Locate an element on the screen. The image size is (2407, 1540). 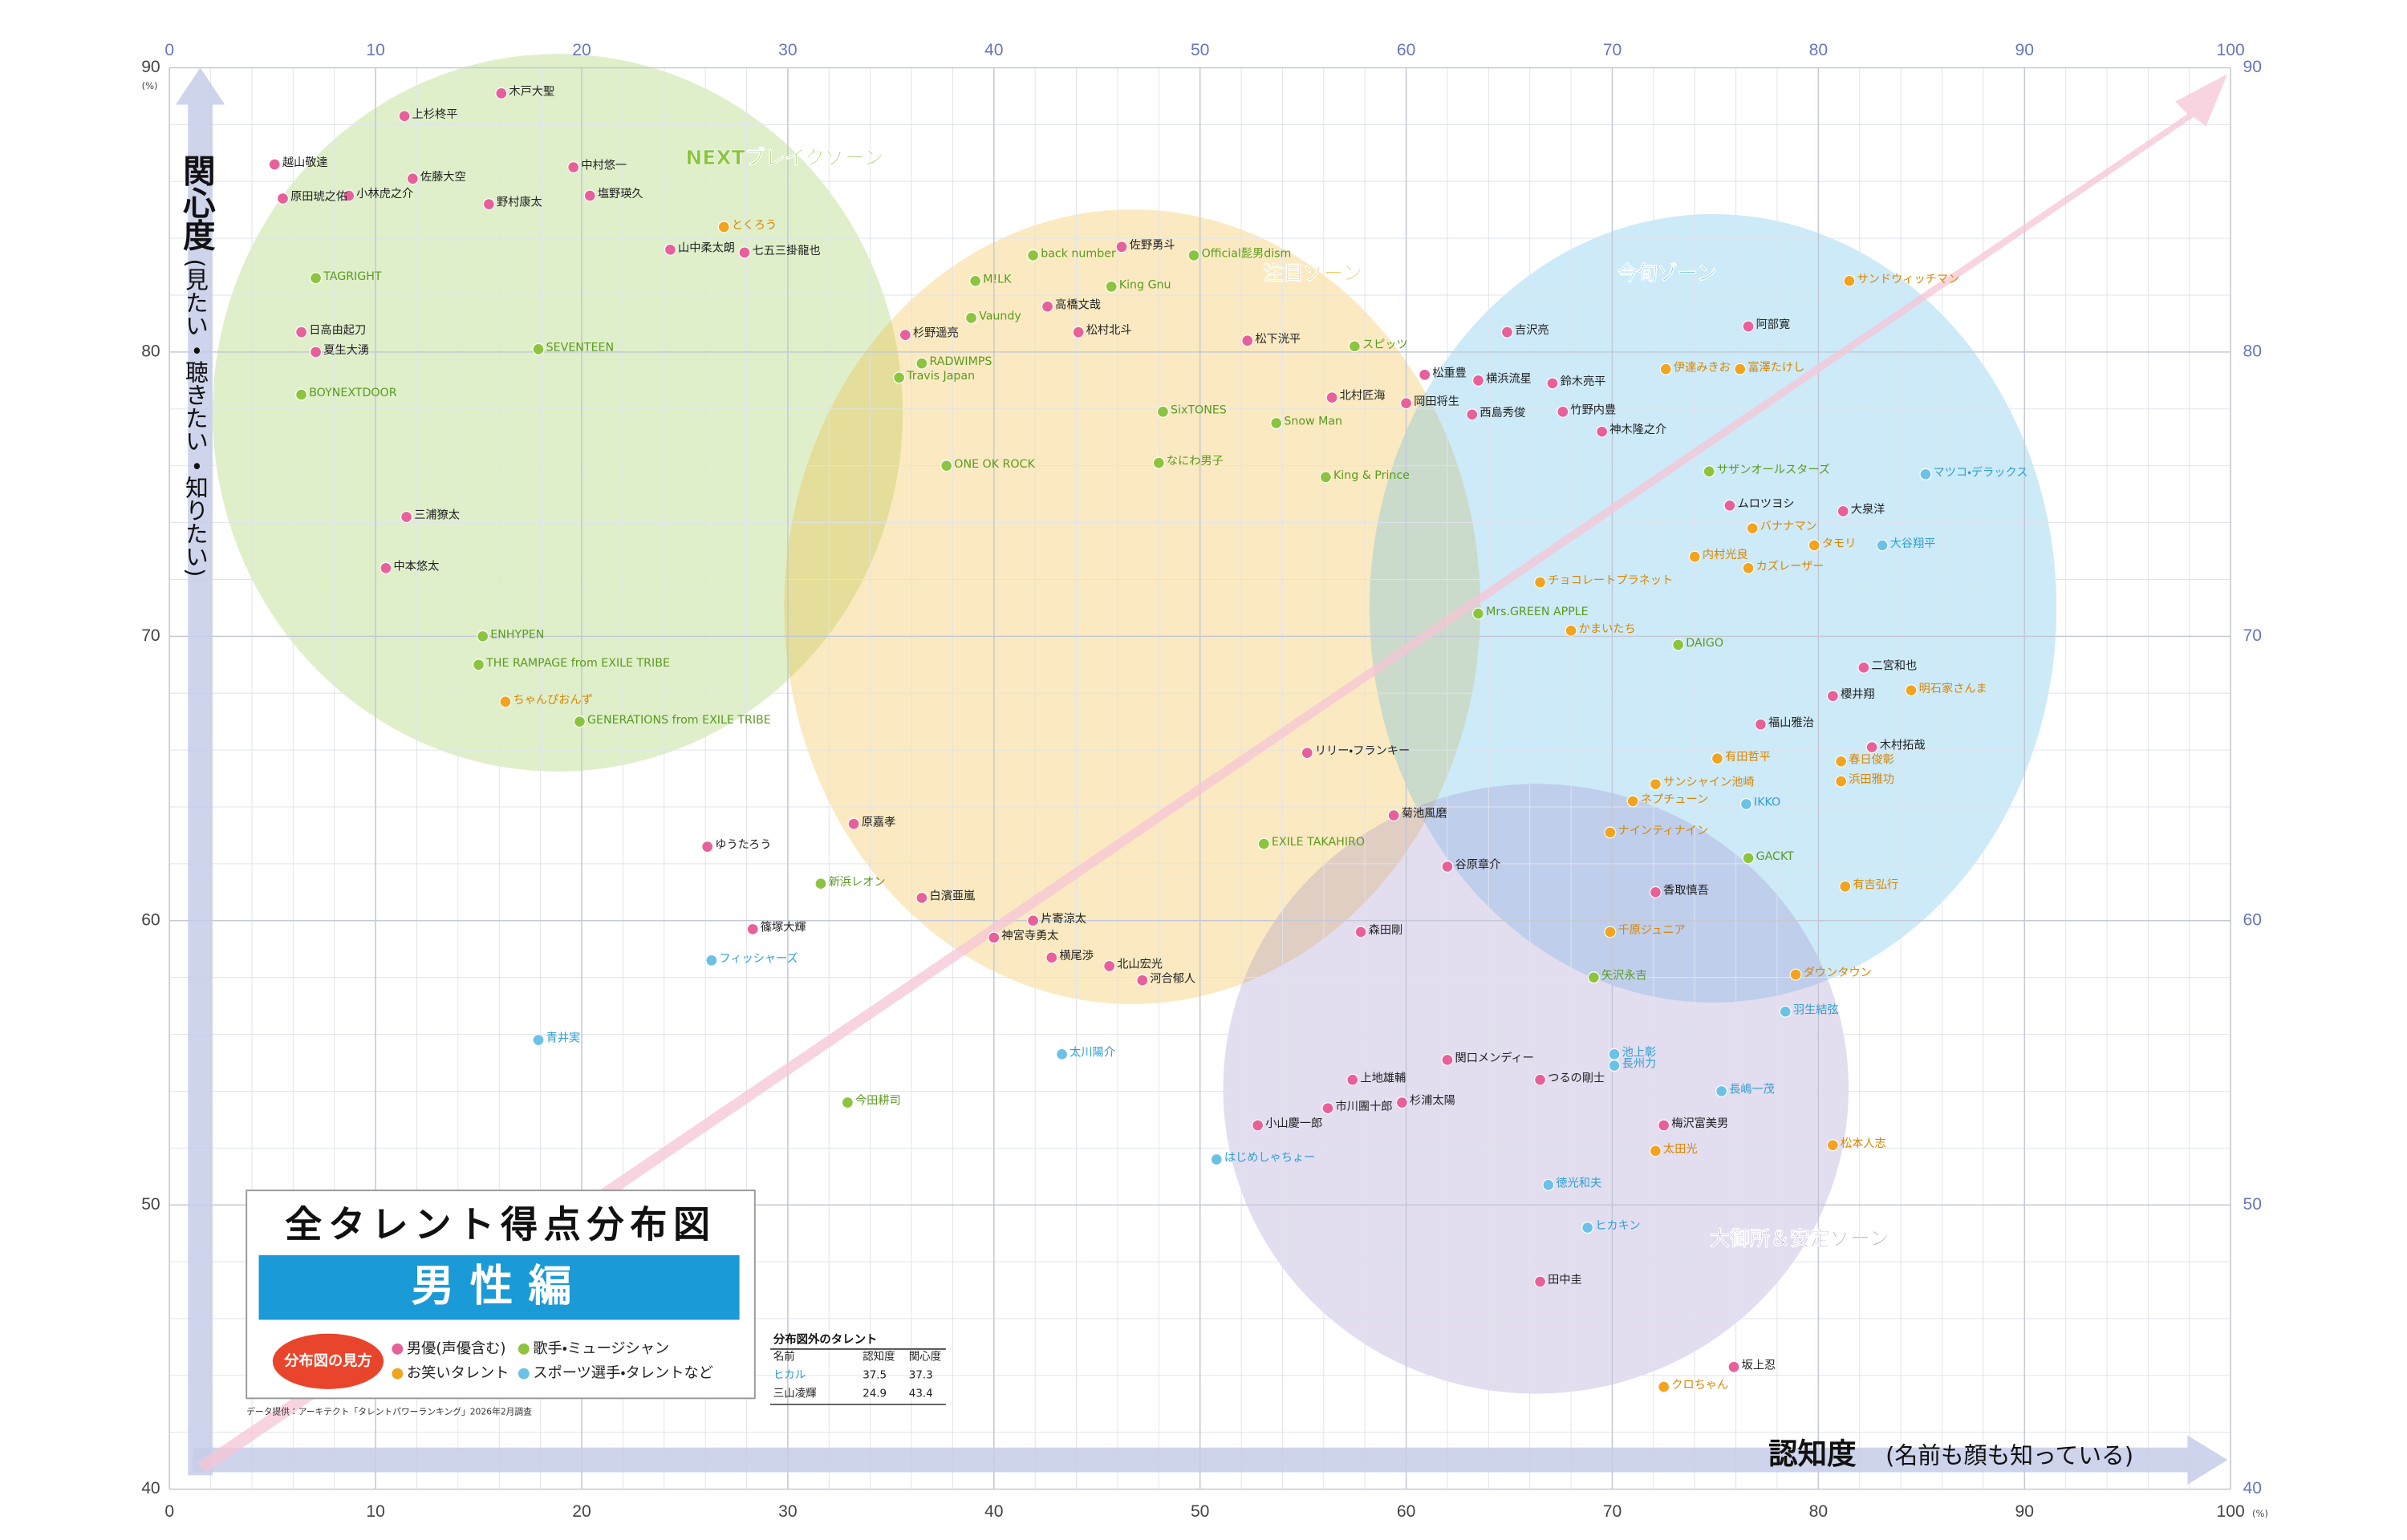
x-tick-label-top: 10 is located at coordinates (375, 50).